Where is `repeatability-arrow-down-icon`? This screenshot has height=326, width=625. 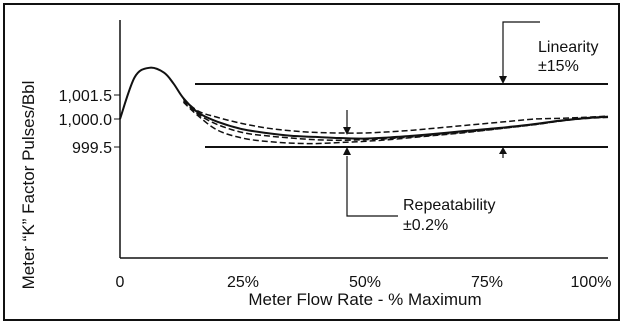 repeatability-arrow-down-icon is located at coordinates (347, 131).